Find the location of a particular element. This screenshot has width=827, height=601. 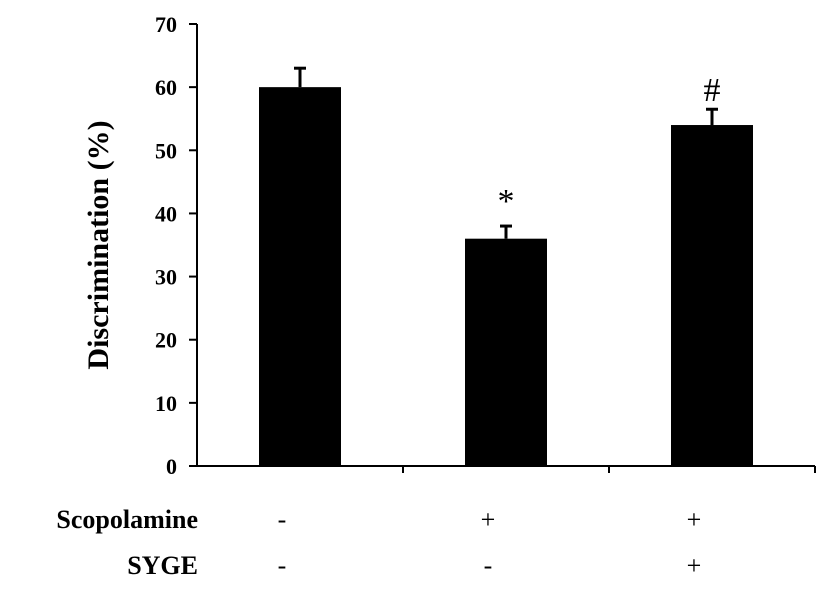

significance-marker: * is located at coordinates (506, 201).